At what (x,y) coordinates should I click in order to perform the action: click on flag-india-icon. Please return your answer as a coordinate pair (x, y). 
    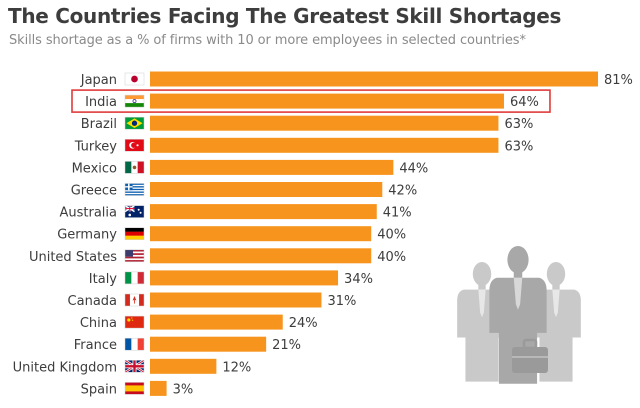
    Looking at the image, I should click on (134, 101).